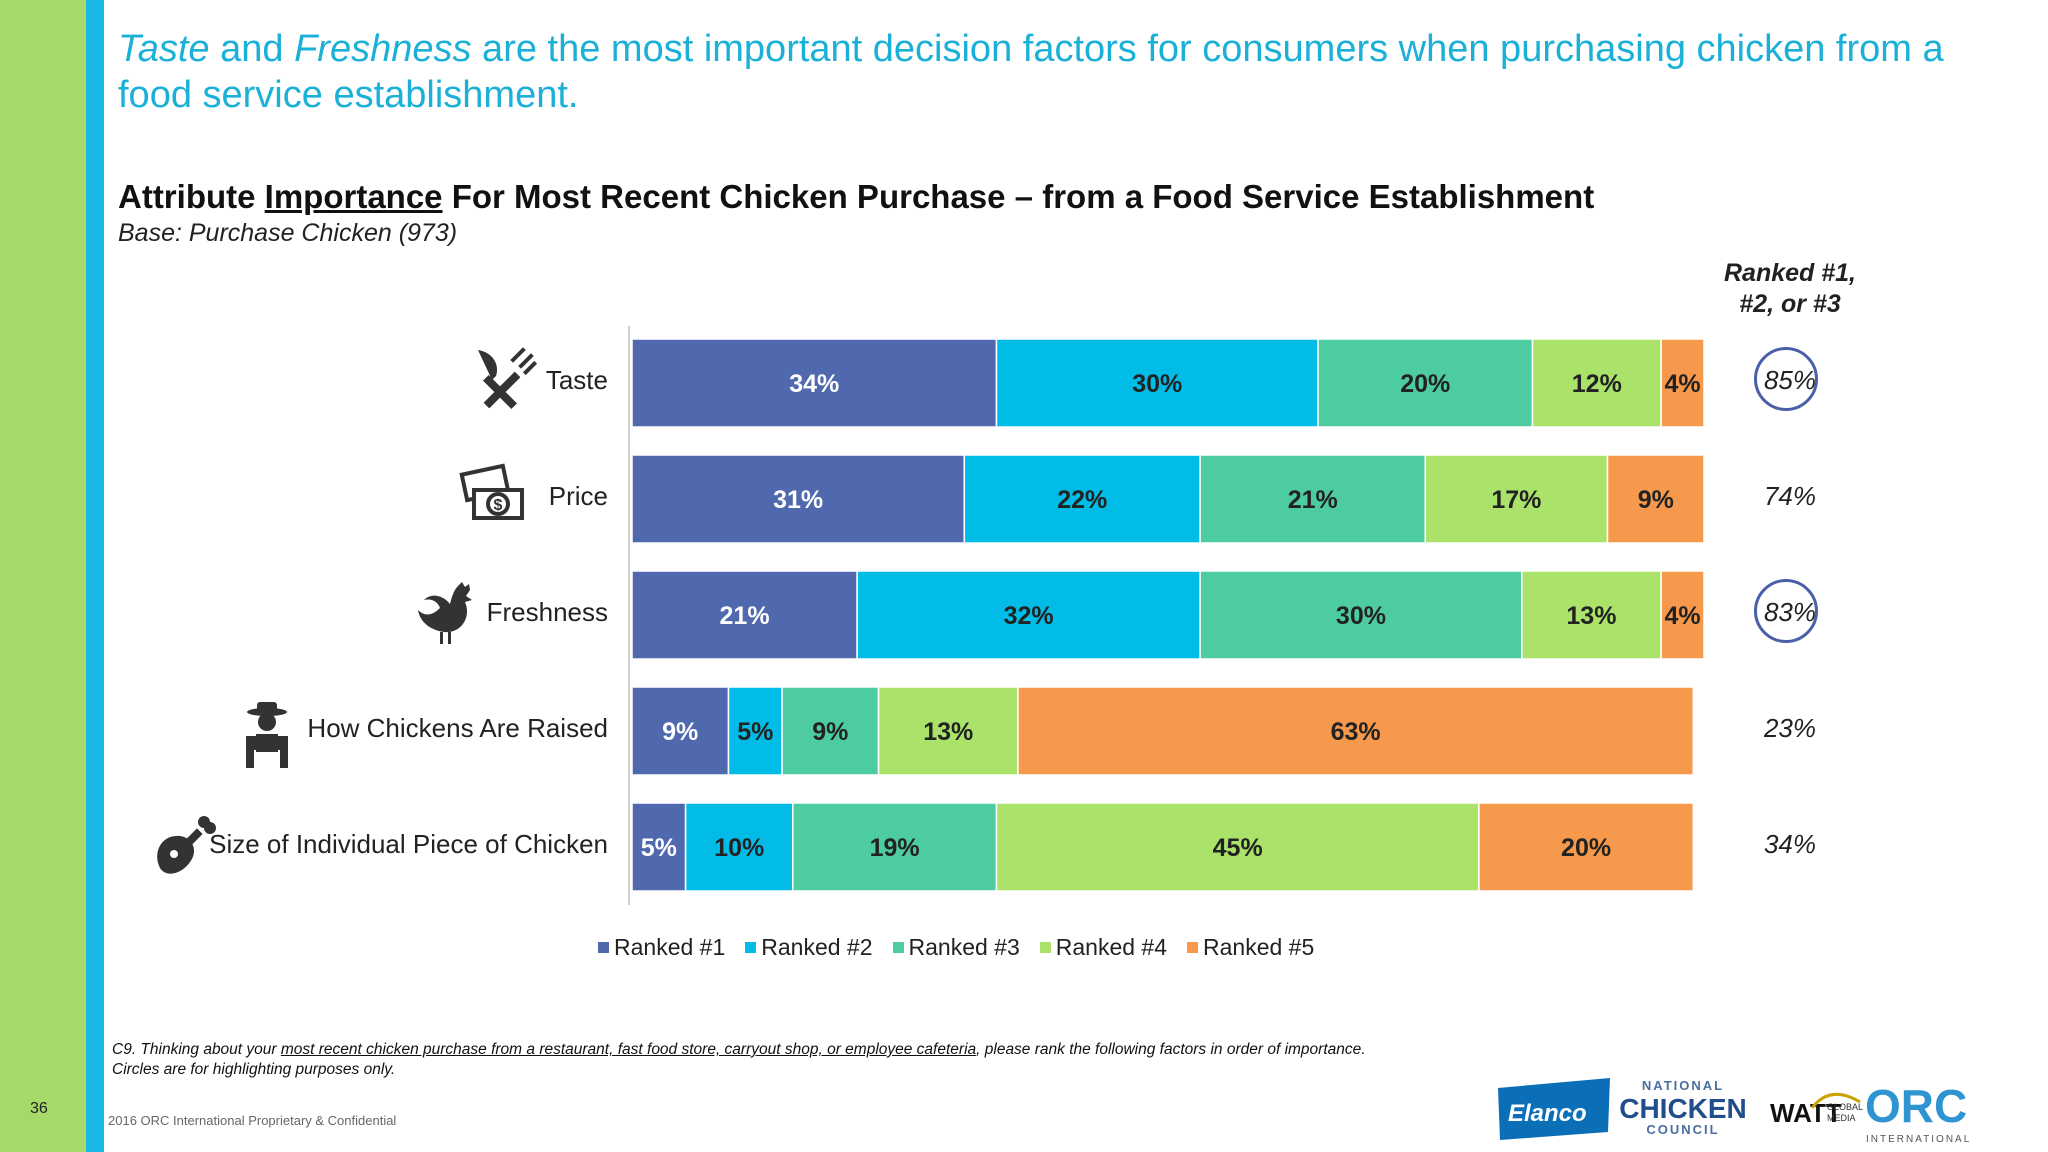 The image size is (2048, 1152). I want to click on national-chicken-council-logo: NATIONAL CHICKEN COUNCIL, so click(1683, 1107).